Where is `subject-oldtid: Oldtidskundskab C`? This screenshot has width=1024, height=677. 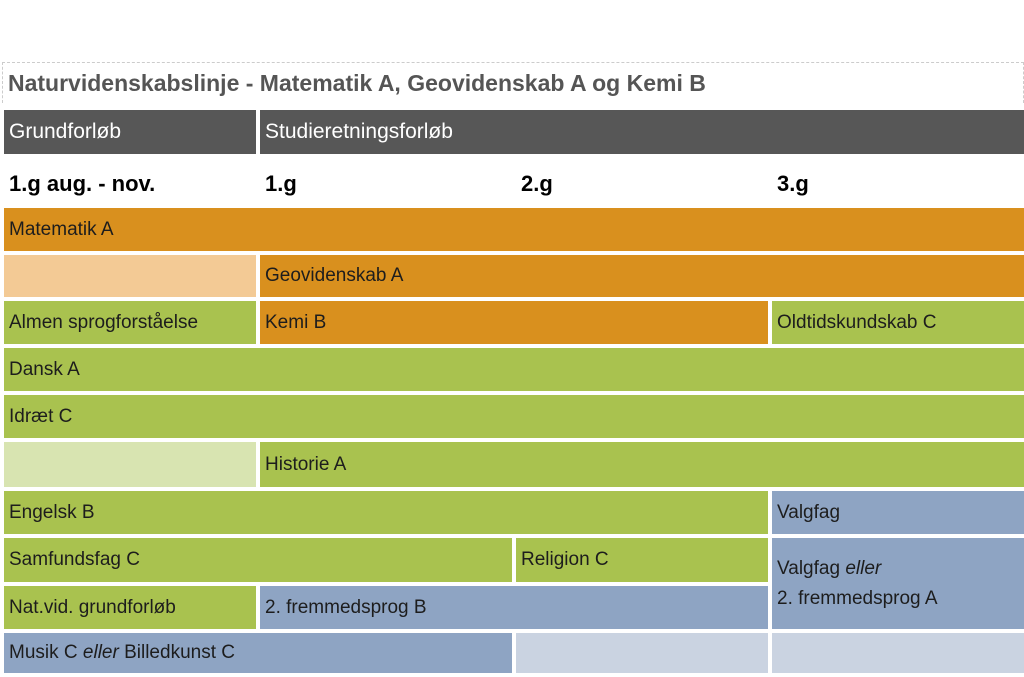 subject-oldtid: Oldtidskundskab C is located at coordinates (898, 322).